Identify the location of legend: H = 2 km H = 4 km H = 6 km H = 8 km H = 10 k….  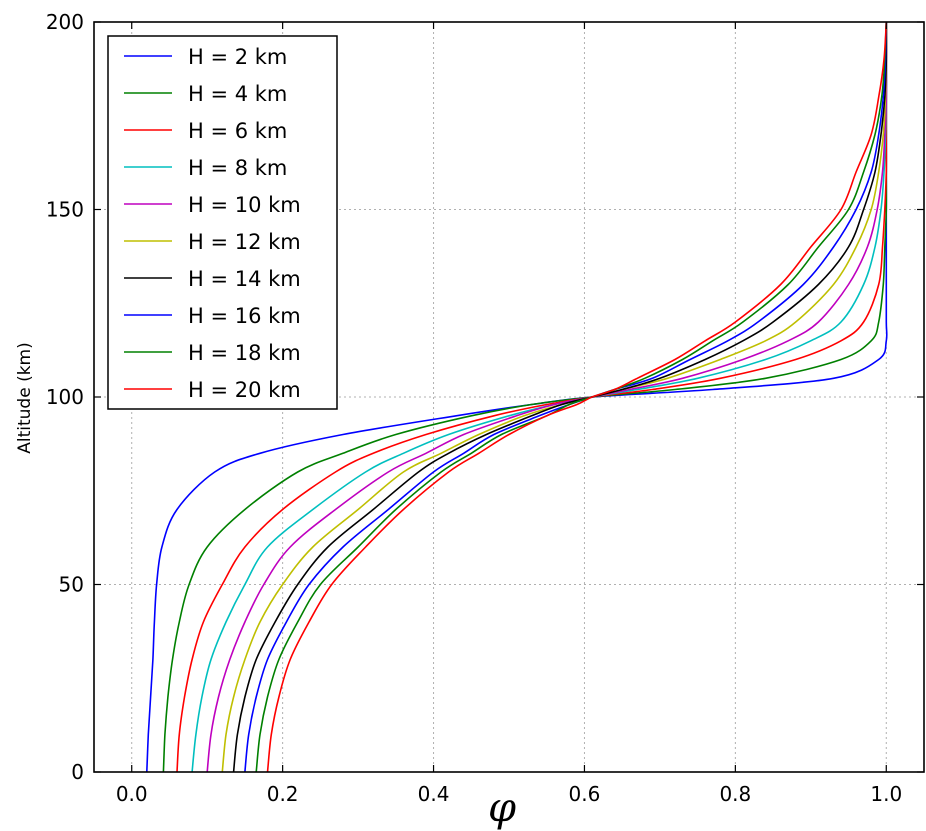
(222, 222).